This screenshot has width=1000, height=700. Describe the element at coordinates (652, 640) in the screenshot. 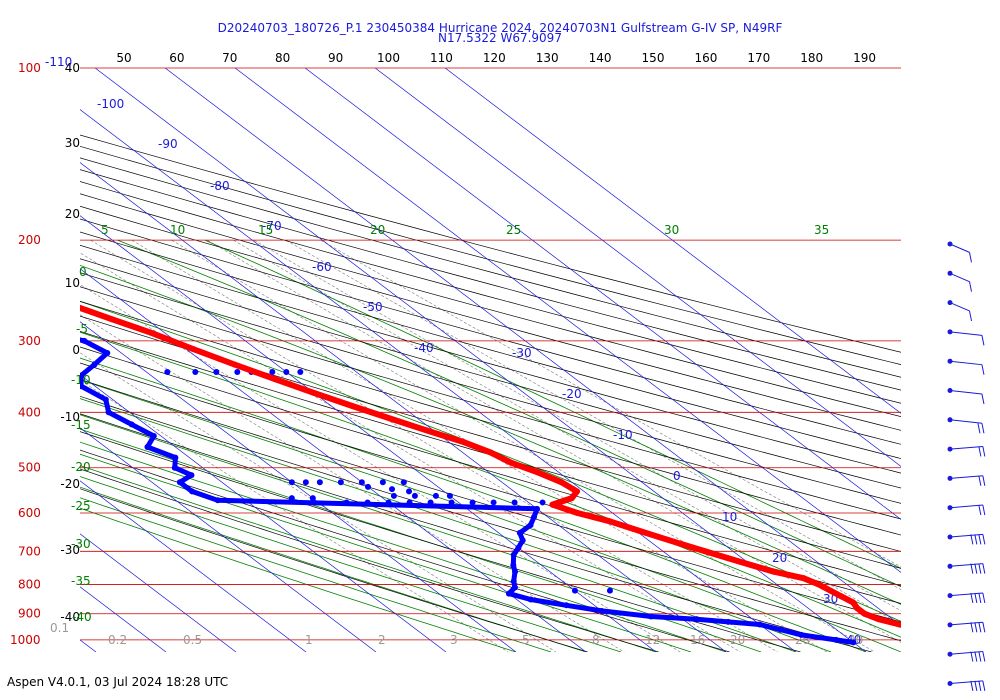

I see `mixing-ratio-label: 12` at that location.